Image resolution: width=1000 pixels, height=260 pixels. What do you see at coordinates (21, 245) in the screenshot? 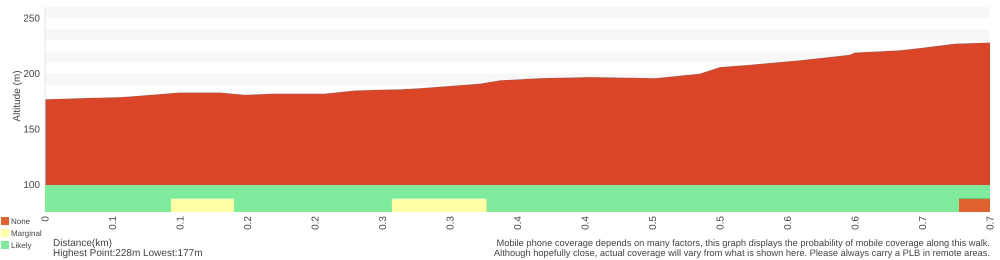
I see `legend-label: Likely` at bounding box center [21, 245].